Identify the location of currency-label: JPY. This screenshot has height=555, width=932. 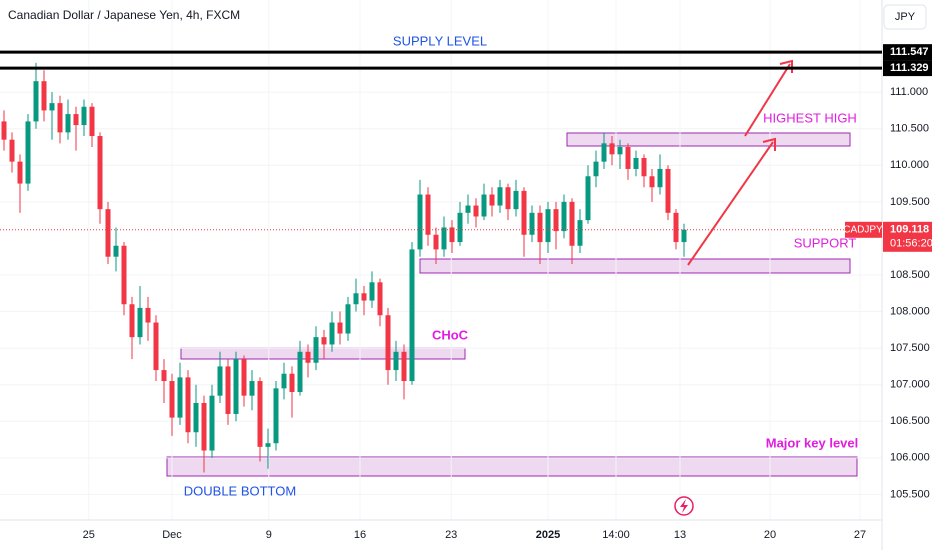
(905, 17).